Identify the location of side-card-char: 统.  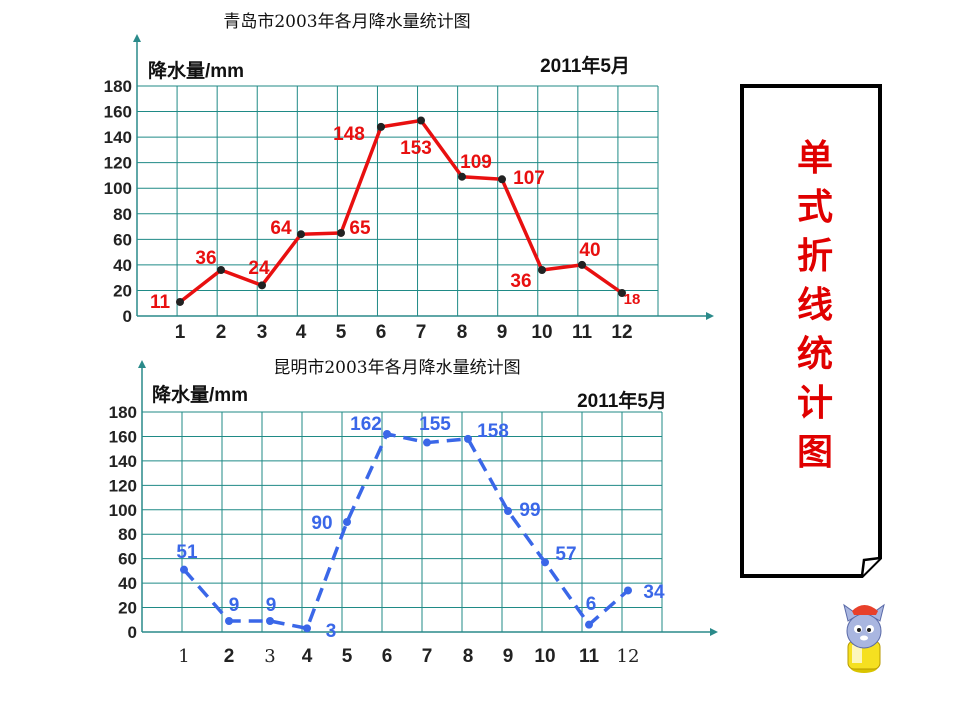
(815, 353).